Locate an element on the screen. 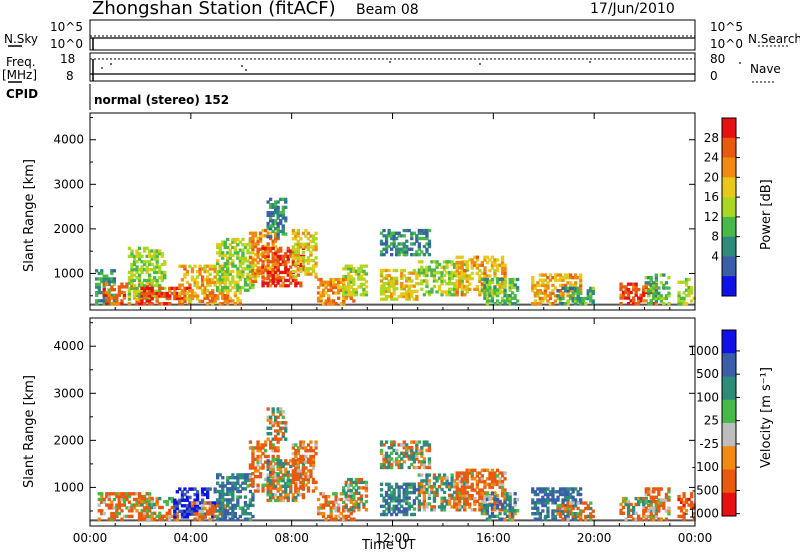 The image size is (800, 554). freq-panel-frame is located at coordinates (392, 67).